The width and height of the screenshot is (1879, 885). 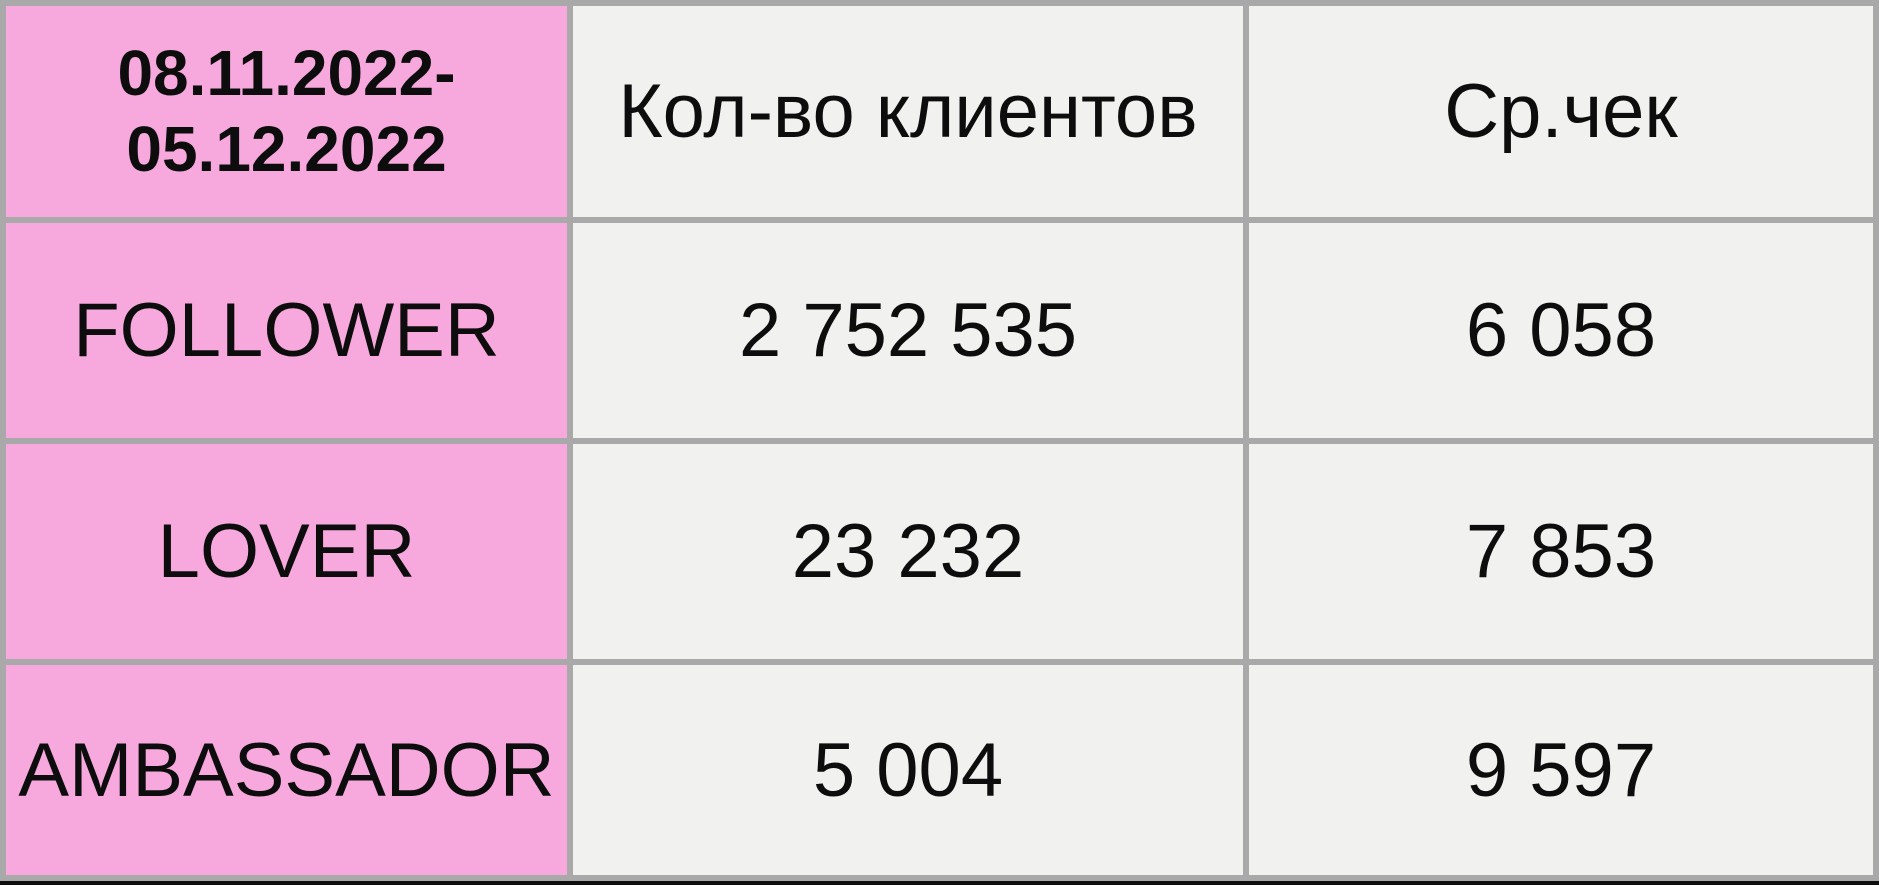 I want to click on bottom-black-bar, so click(x=939, y=883).